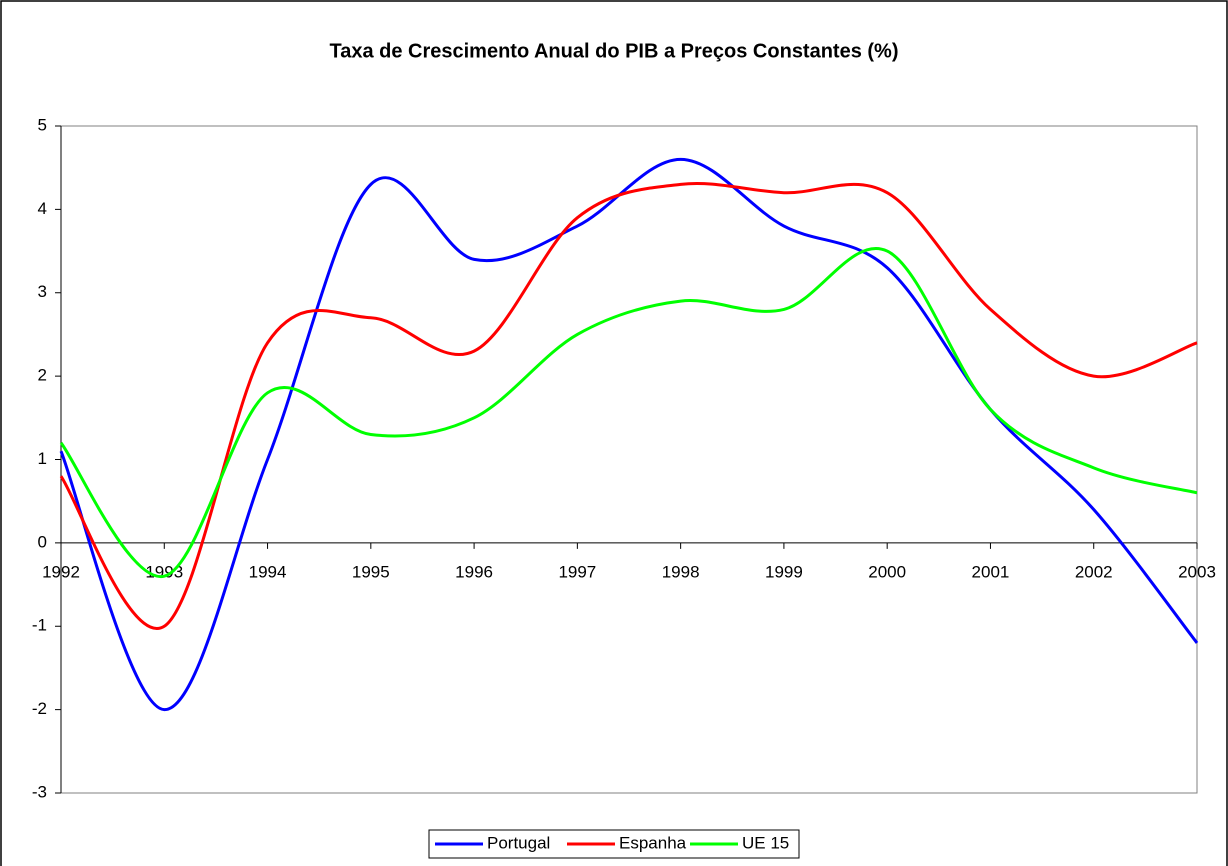  What do you see at coordinates (39, 625) in the screenshot?
I see `y-tick-label: -1` at bounding box center [39, 625].